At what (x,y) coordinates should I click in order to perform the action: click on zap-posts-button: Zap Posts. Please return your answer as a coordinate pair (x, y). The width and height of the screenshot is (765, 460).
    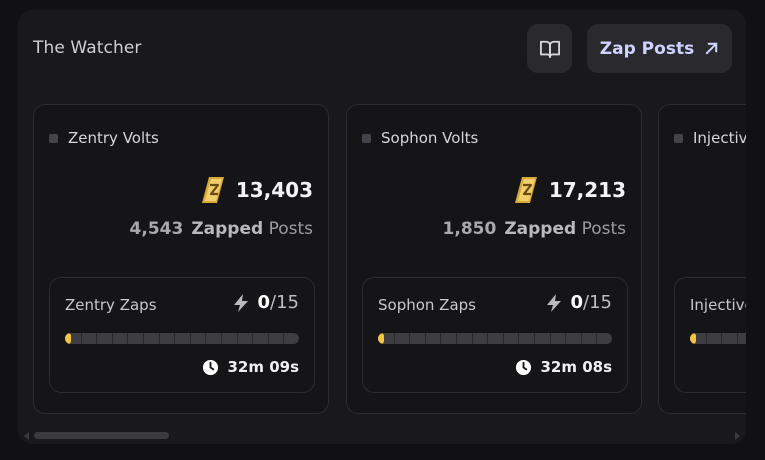
    Looking at the image, I should click on (659, 48).